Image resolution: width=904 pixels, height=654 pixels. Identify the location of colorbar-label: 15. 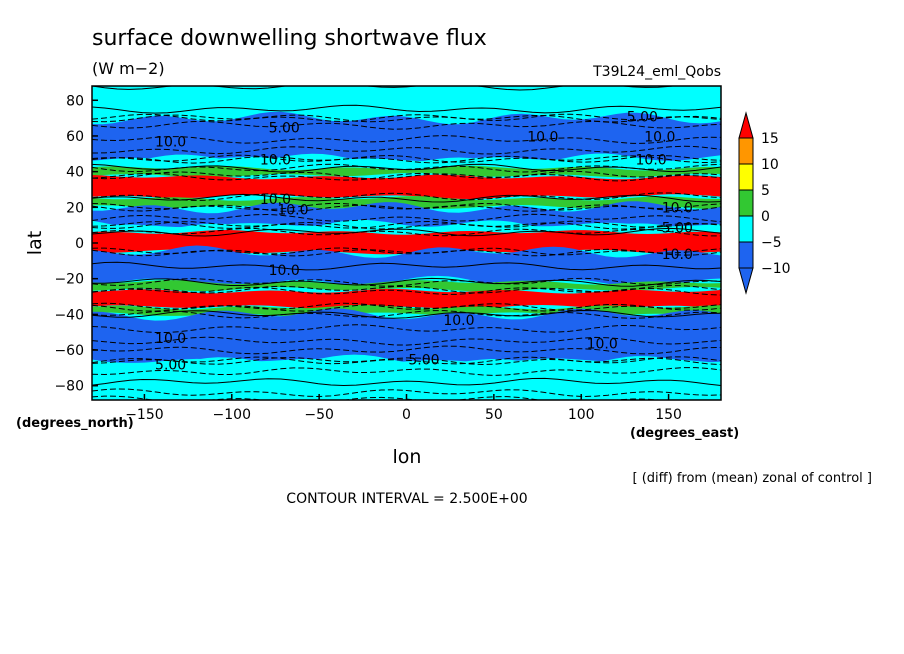
(770, 139).